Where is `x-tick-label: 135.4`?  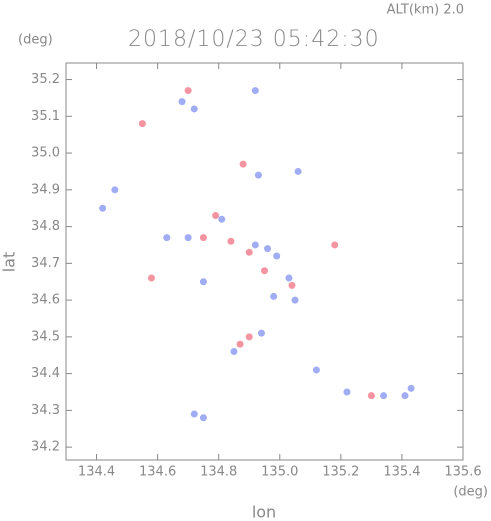
x-tick-label: 135.4 is located at coordinates (401, 472).